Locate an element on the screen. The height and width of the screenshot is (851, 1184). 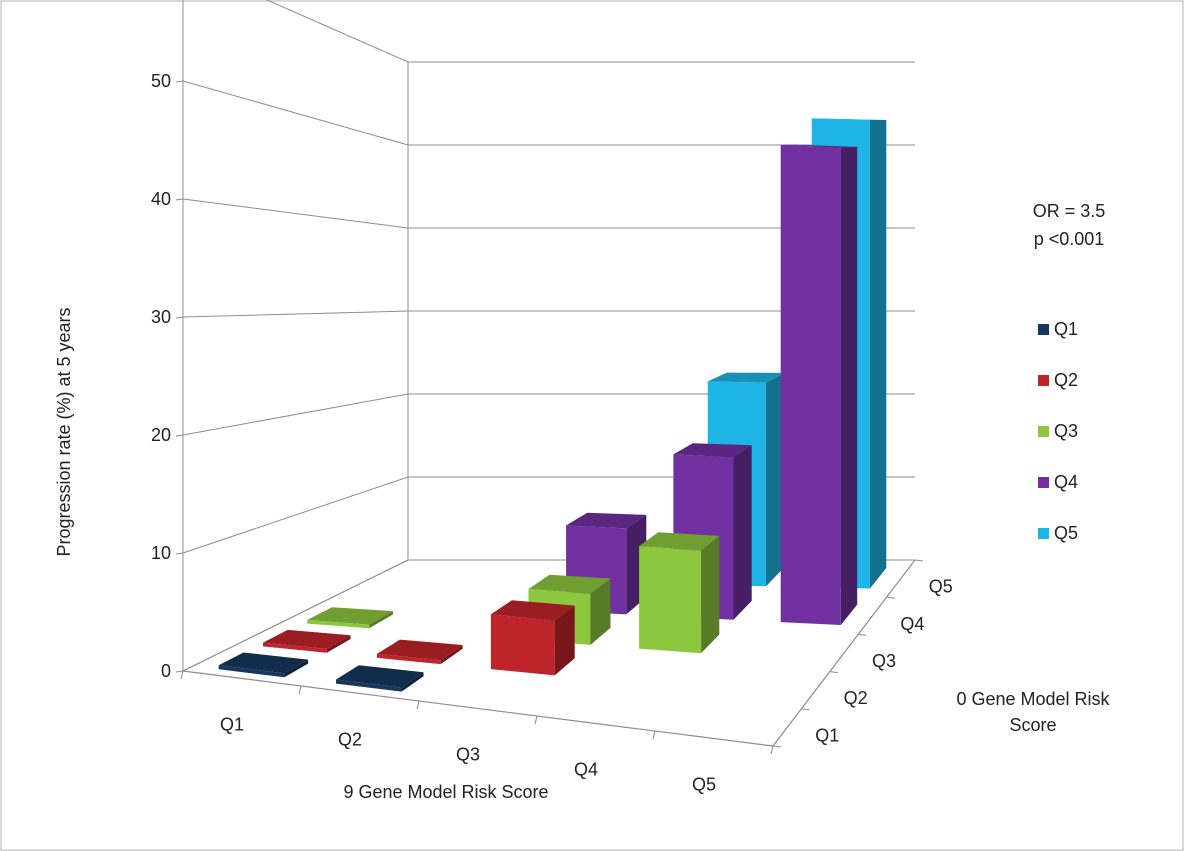
x-tick-label: Q5 is located at coordinates (704, 785).